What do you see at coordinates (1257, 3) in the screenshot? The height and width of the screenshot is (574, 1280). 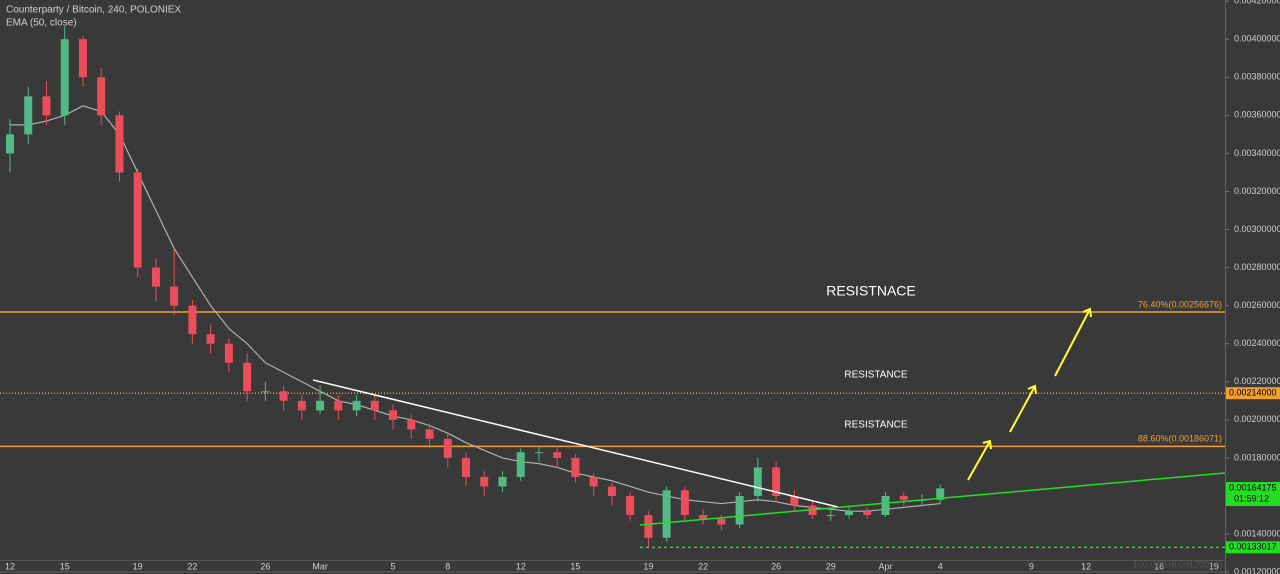 I see `y-tick-label: 0.00420000` at bounding box center [1257, 3].